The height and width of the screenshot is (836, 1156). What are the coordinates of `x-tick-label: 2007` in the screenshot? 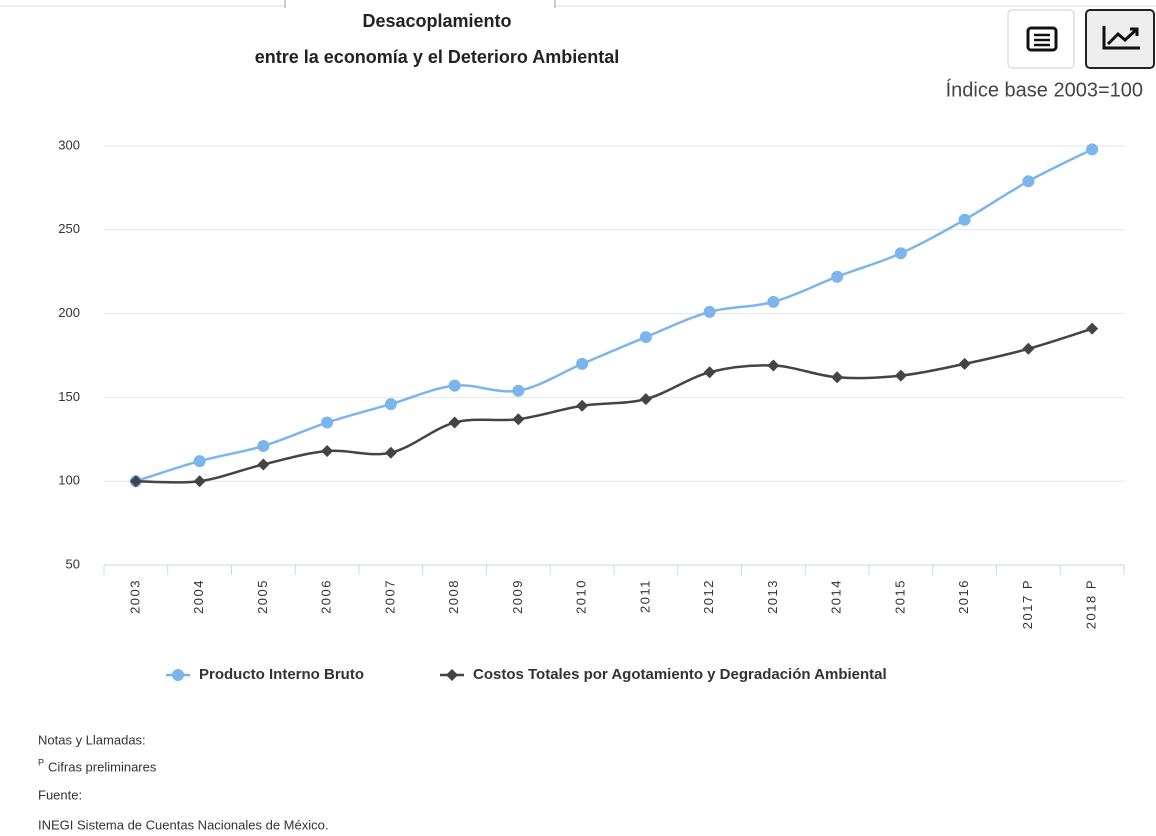 It's located at (389, 596).